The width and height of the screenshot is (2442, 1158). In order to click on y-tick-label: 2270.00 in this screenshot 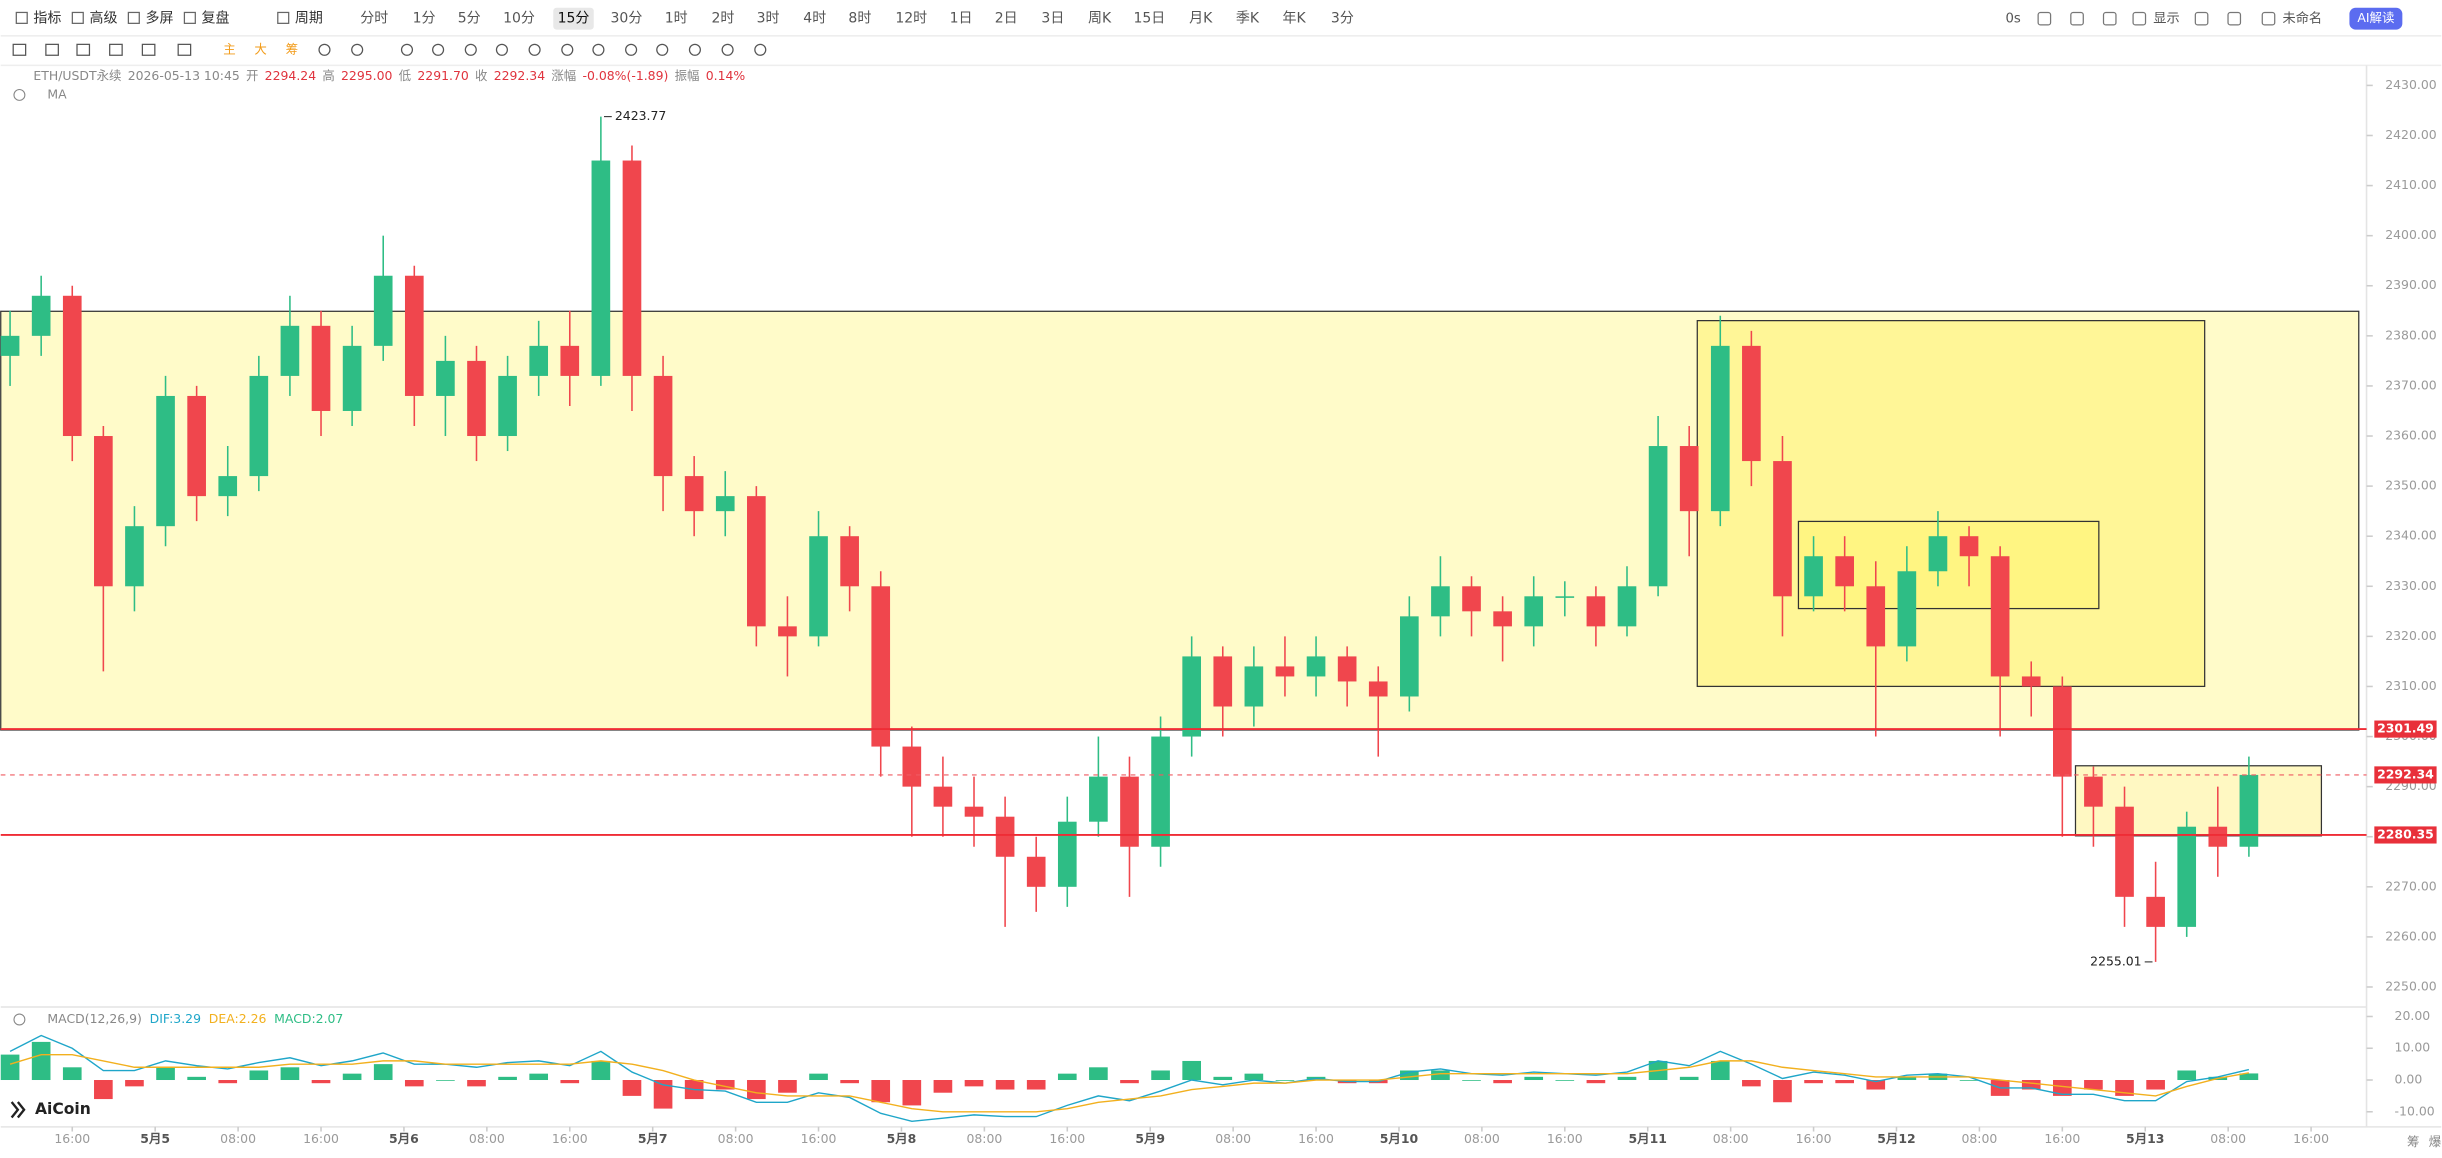, I will do `click(2411, 885)`.